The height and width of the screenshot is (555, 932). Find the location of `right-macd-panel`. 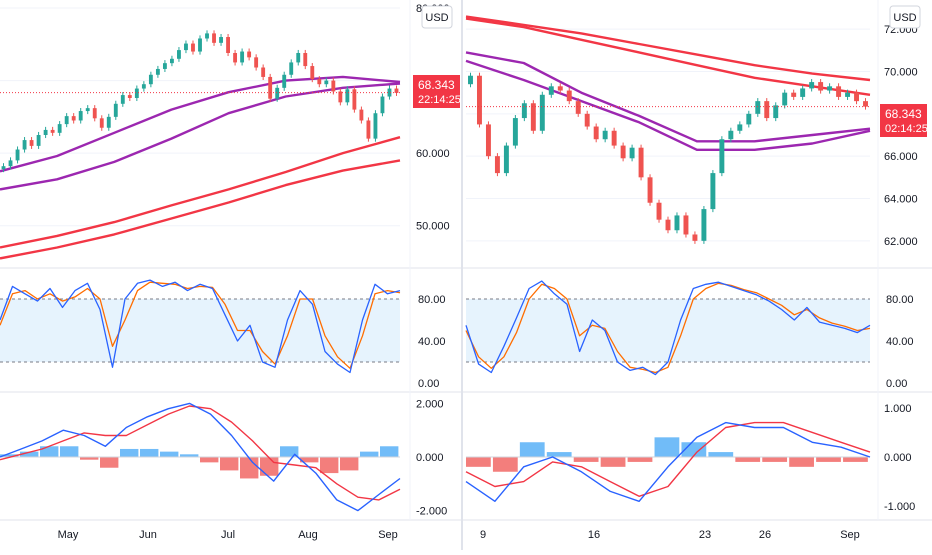

right-macd-panel is located at coordinates (668, 461).